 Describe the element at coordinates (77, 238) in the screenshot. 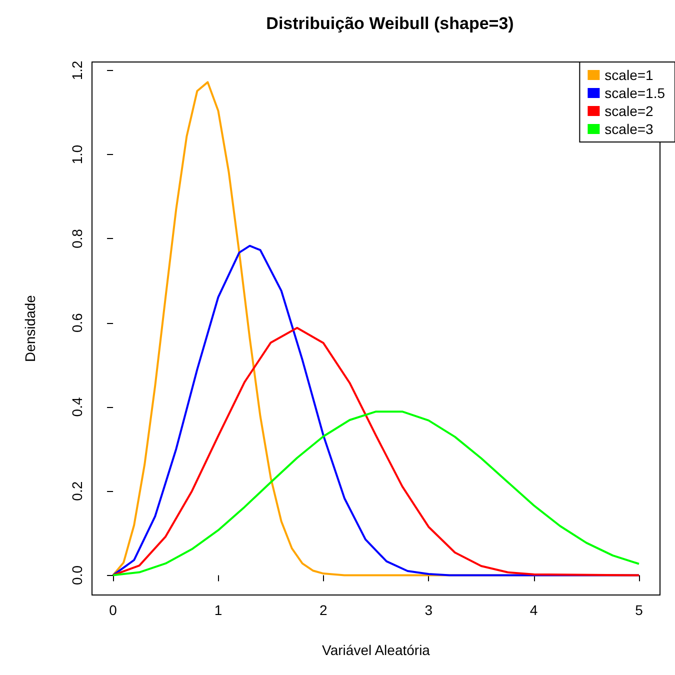

I see `y-tick-label: 0.8` at that location.